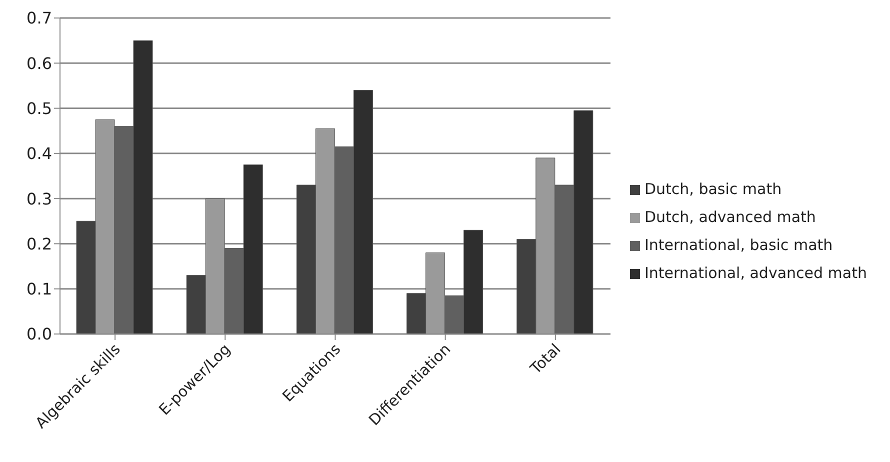 This screenshot has height=462, width=890. What do you see at coordinates (730, 217) in the screenshot?
I see `legend-label: Dutch, advanced math` at bounding box center [730, 217].